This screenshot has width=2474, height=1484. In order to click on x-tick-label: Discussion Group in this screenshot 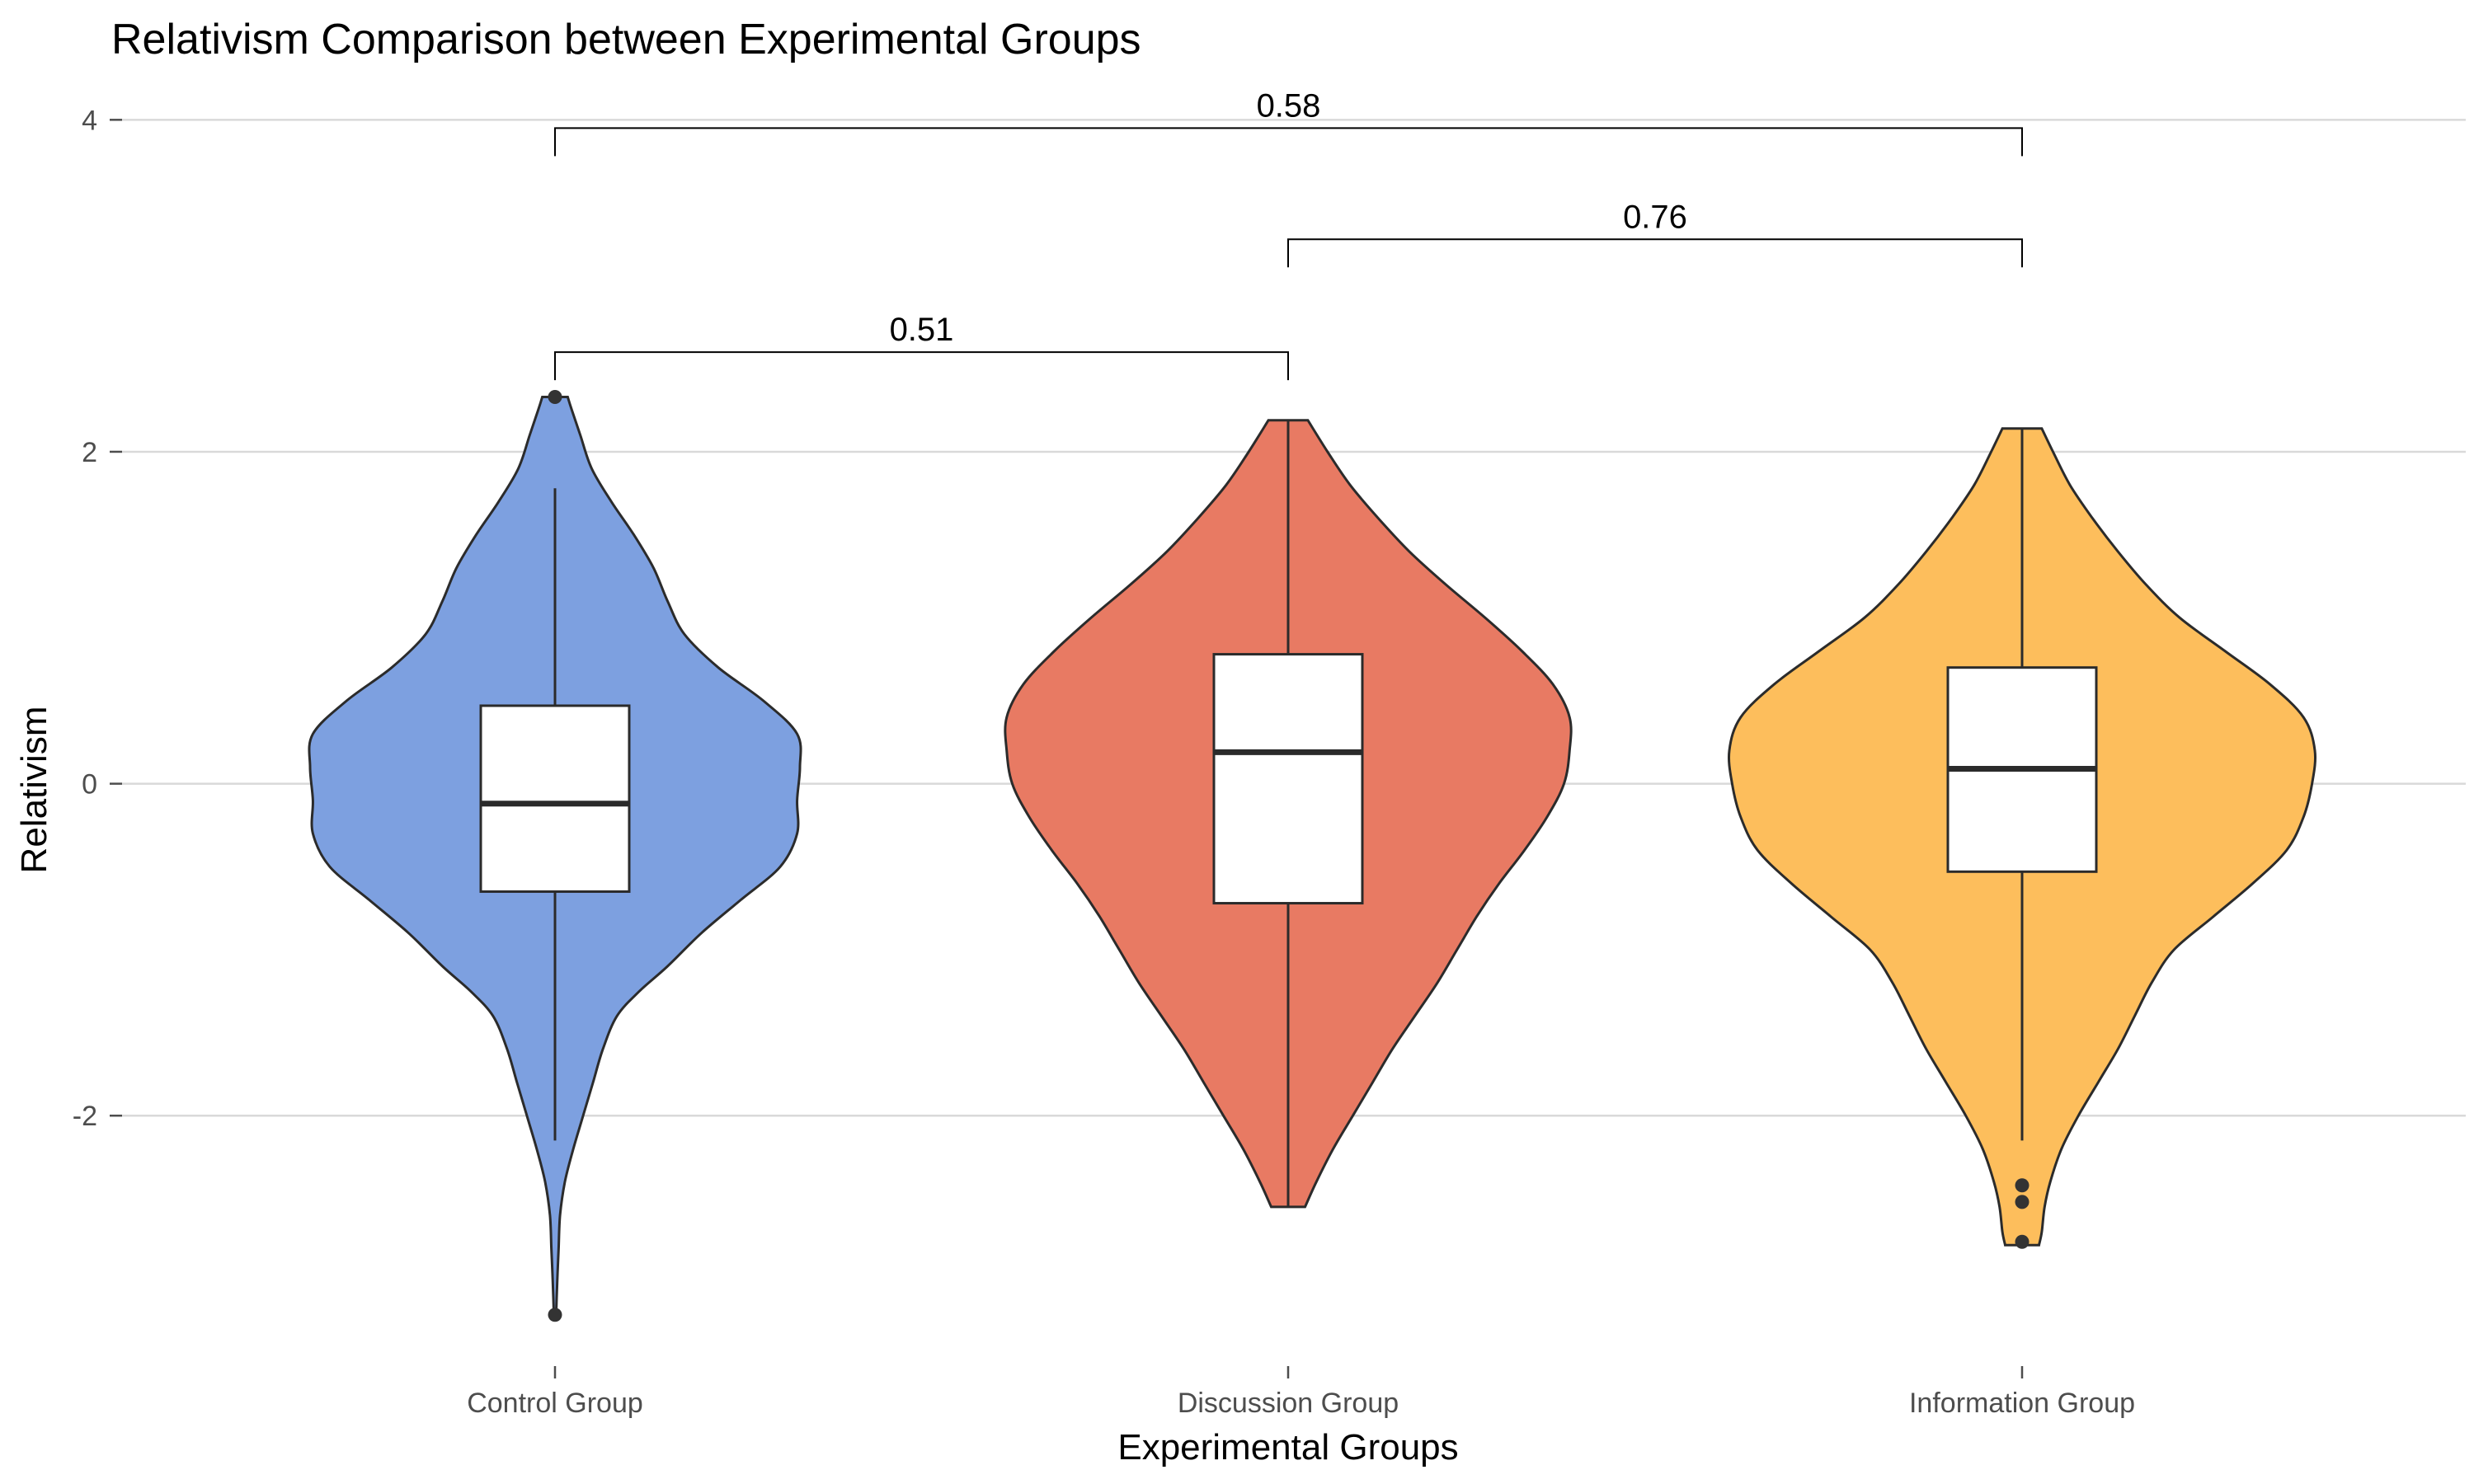, I will do `click(1288, 1403)`.